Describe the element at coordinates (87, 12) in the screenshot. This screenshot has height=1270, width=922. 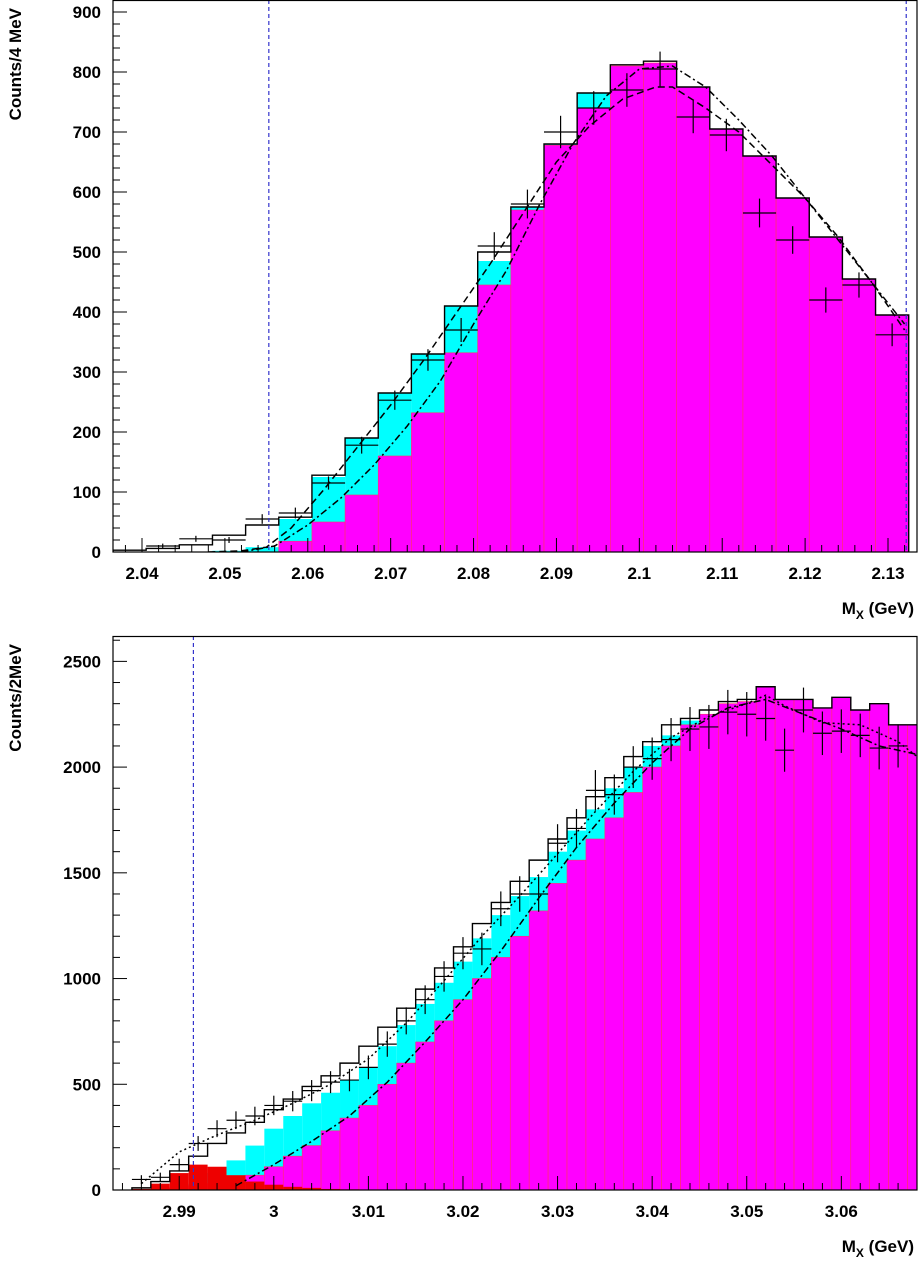
I see `y-tick-label: 900` at that location.